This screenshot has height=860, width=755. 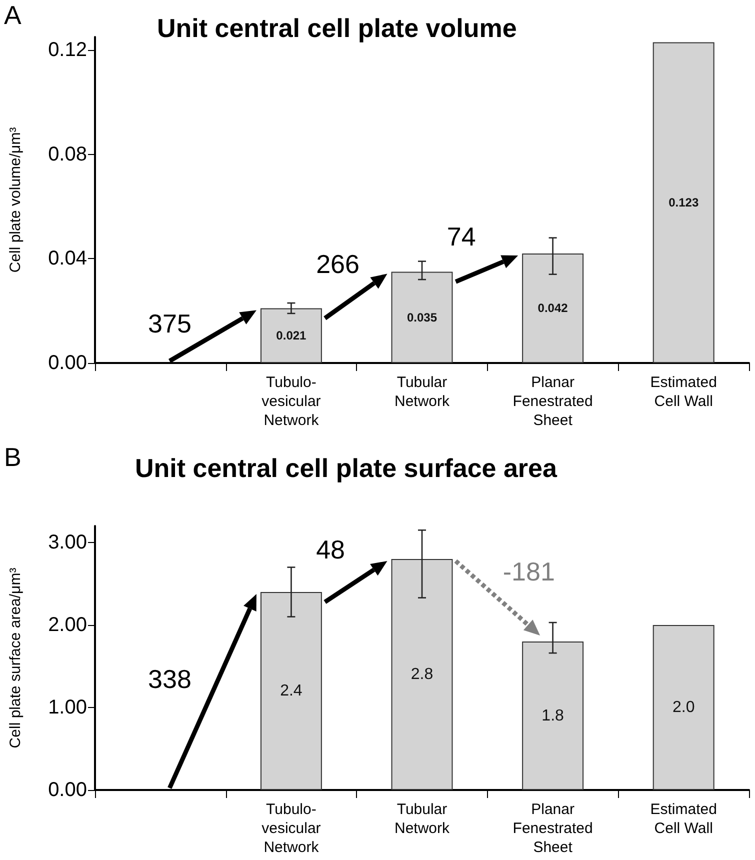 I want to click on annotation: 74, so click(x=461, y=237).